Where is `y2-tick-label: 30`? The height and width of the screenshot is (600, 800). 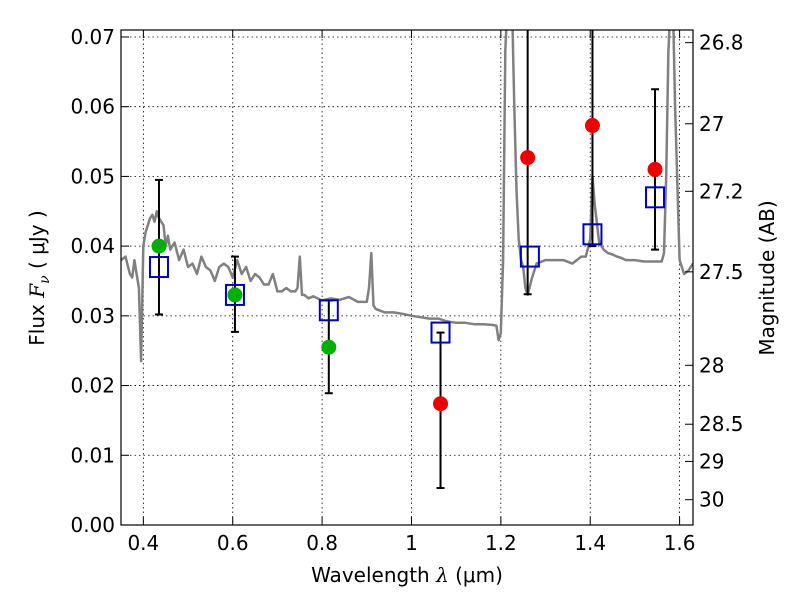 y2-tick-label: 30 is located at coordinates (711, 500).